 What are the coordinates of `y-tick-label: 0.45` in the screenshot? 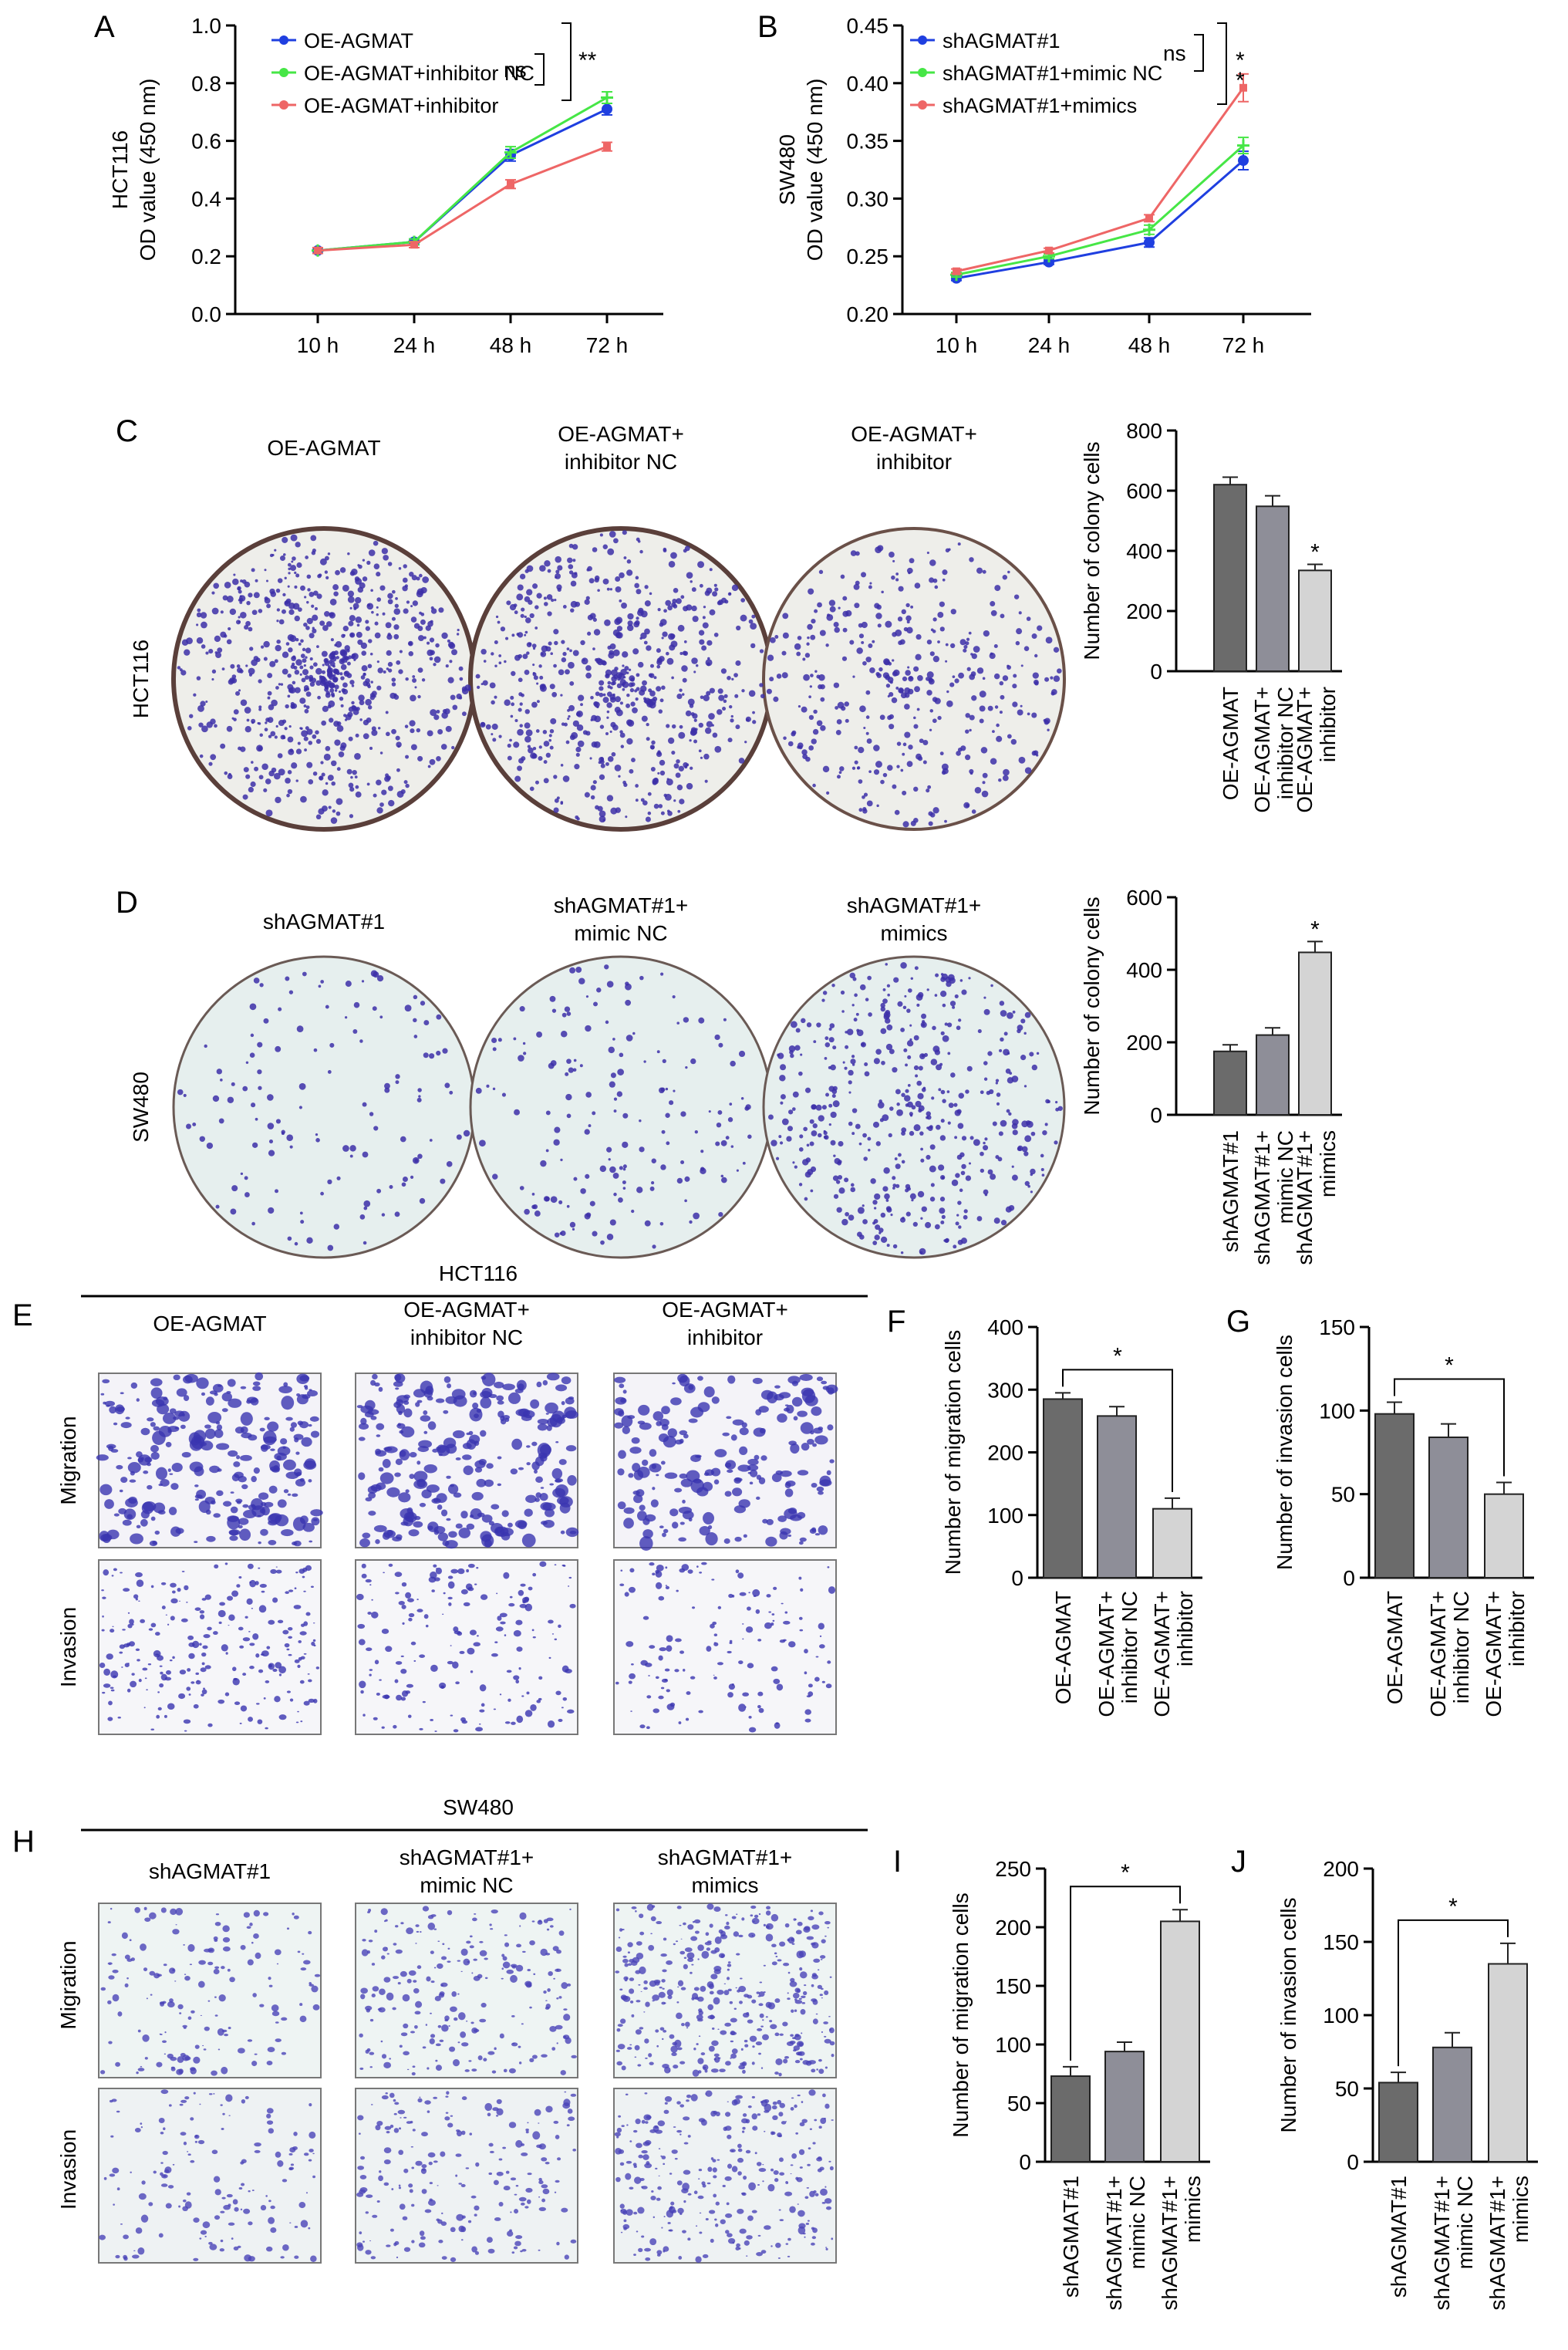 It's located at (868, 26).